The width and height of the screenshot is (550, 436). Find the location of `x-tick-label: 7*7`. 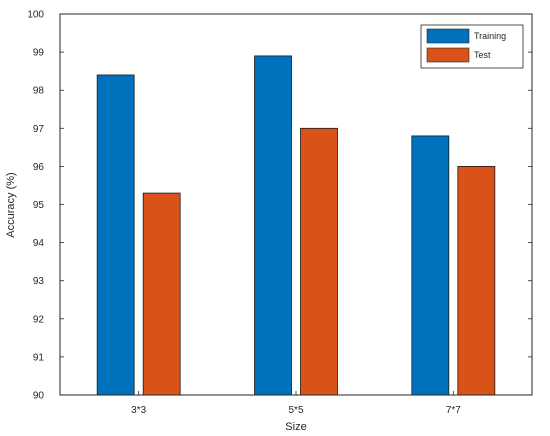

x-tick-label: 7*7 is located at coordinates (453, 410).